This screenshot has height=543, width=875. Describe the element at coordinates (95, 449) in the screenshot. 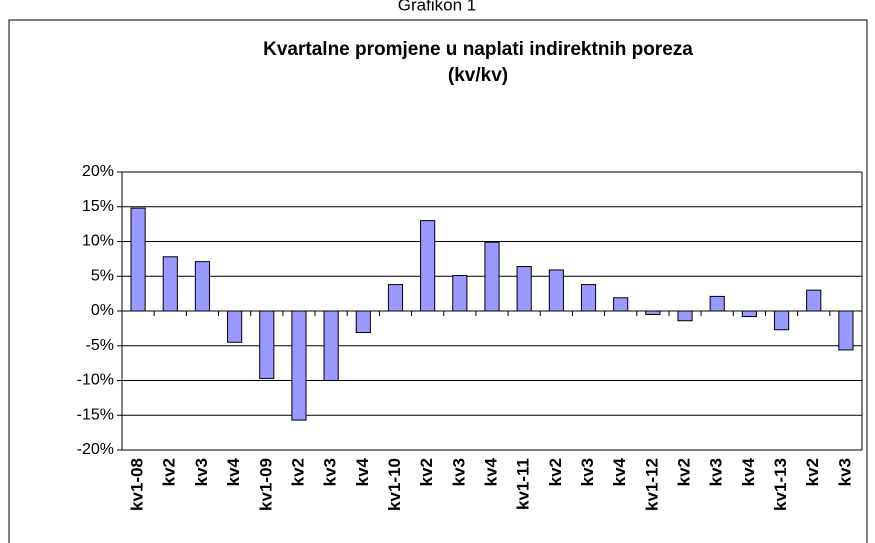

I see `y-tick-label: -20%` at that location.